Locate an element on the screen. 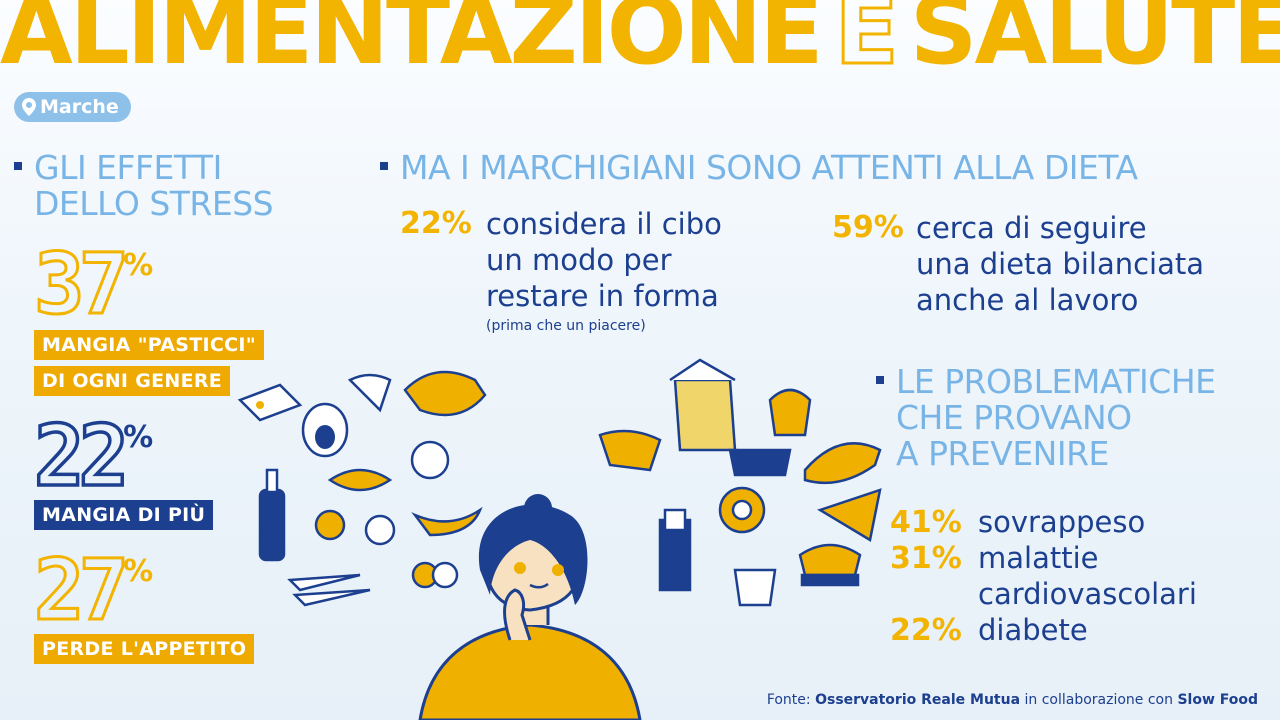  diet-stat-2-value: 59% is located at coordinates (868, 227).